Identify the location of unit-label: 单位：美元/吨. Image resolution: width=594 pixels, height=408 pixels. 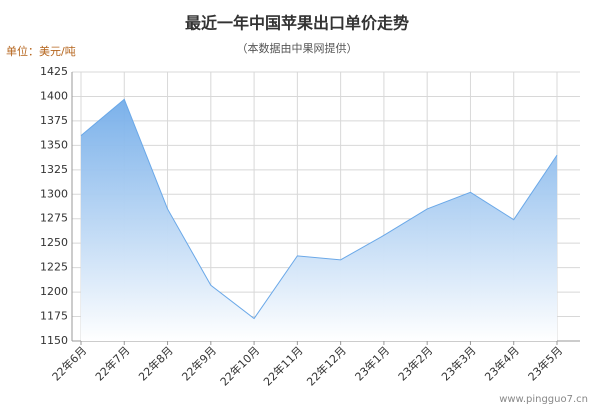
(41, 51).